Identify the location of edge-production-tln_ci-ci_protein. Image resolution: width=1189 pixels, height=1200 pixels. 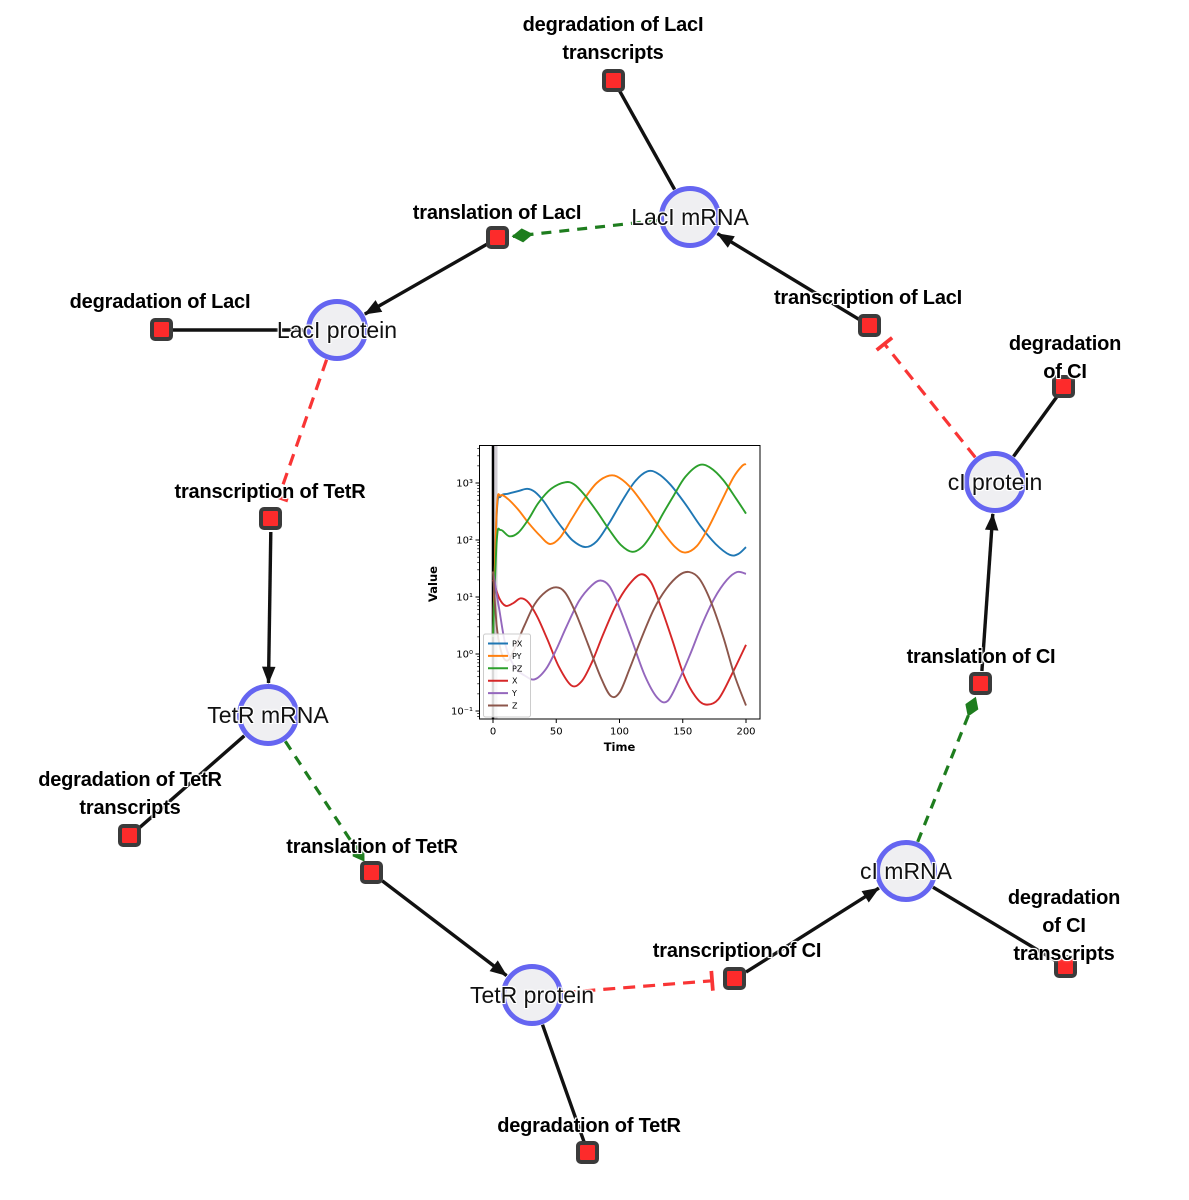
(989, 592).